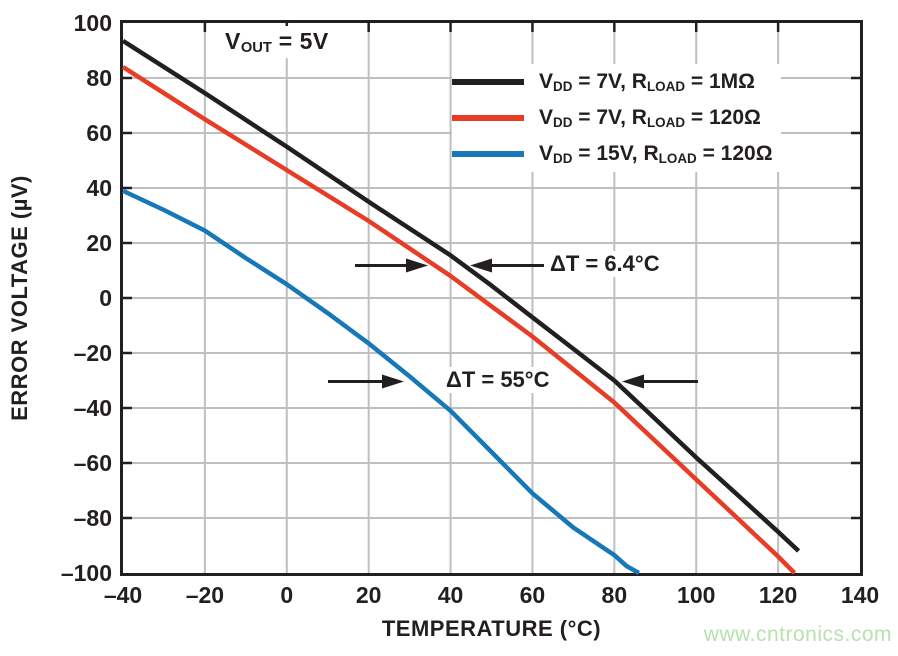 Image resolution: width=898 pixels, height=656 pixels. Describe the element at coordinates (99, 188) in the screenshot. I see `y-tick-label: 40` at that location.